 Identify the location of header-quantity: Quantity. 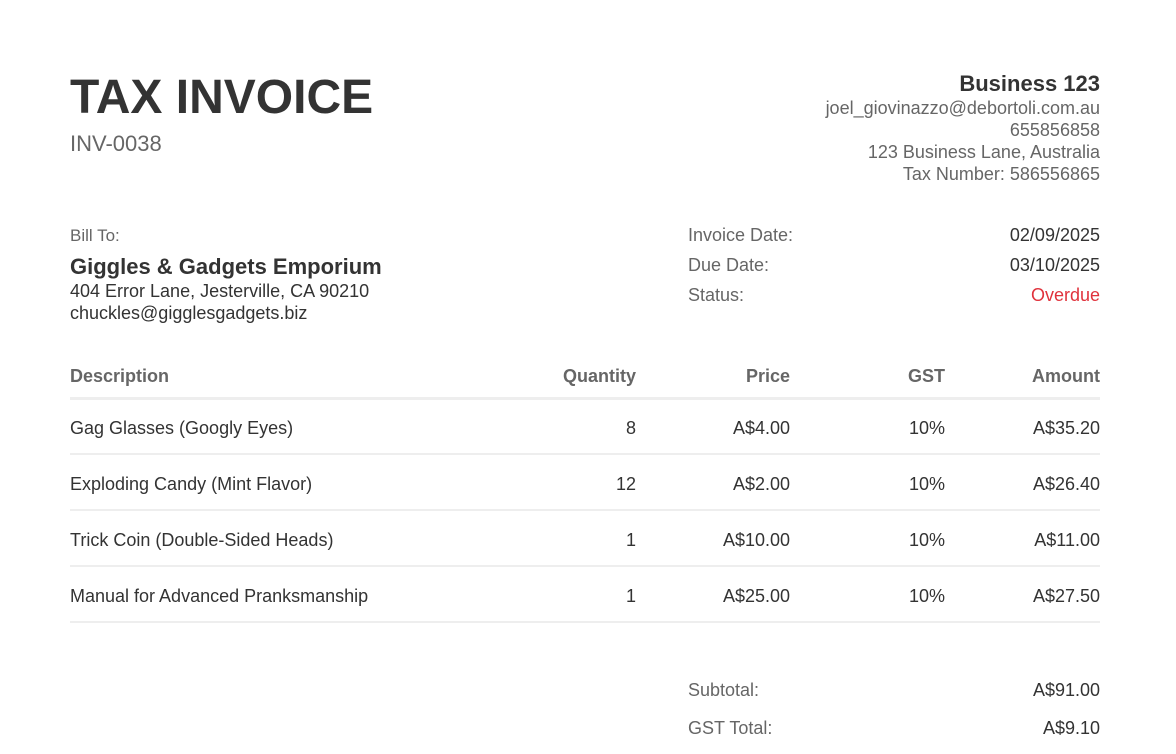
(586, 378).